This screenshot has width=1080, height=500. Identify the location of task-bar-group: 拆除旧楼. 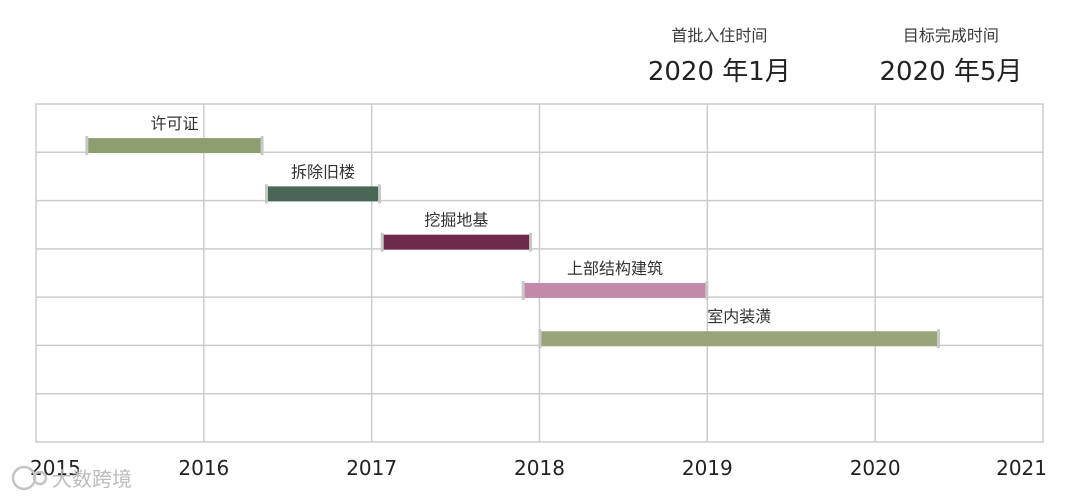
(323, 183).